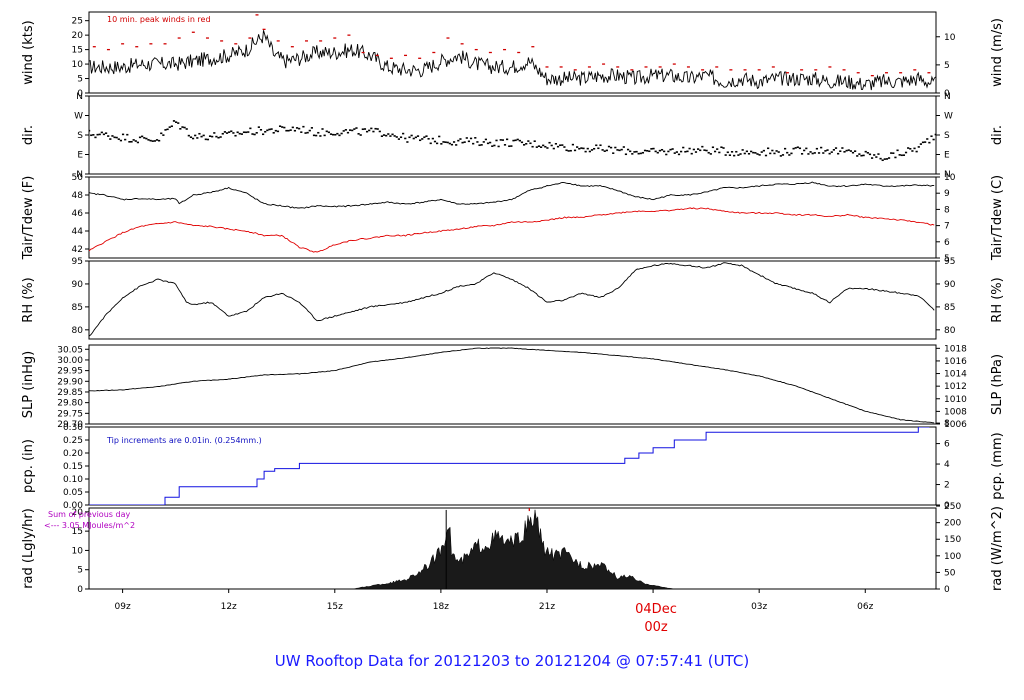 The image size is (1024, 700). I want to click on annotation-pcp: Tip increments are 0.01in. (0.254mm.), so click(184, 440).